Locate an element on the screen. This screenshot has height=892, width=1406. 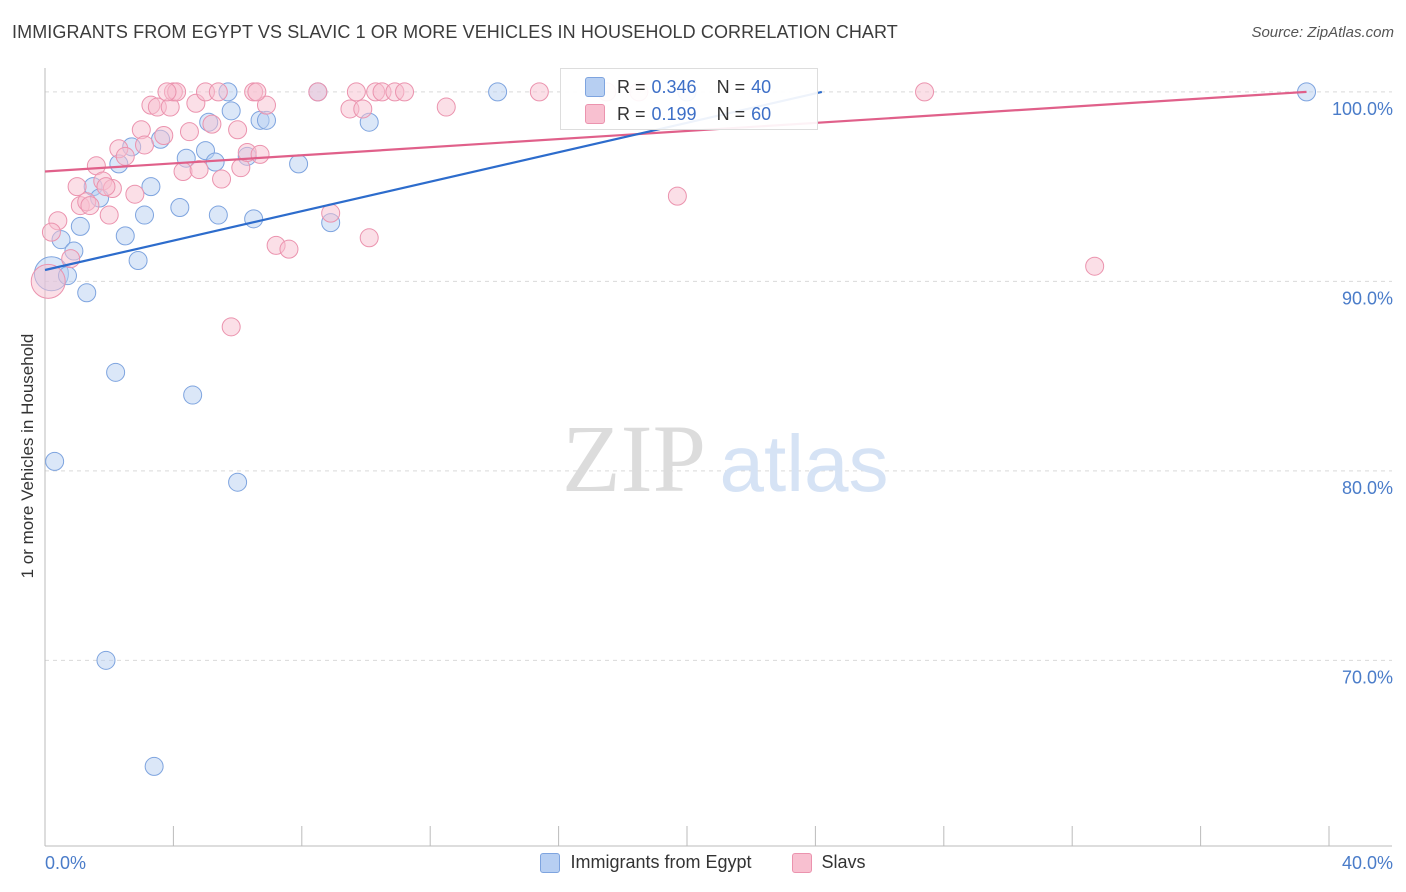
y-tick-labels: 100.0% 90.0% 80.0% 70.0% is located at coordinates (1362, 393).